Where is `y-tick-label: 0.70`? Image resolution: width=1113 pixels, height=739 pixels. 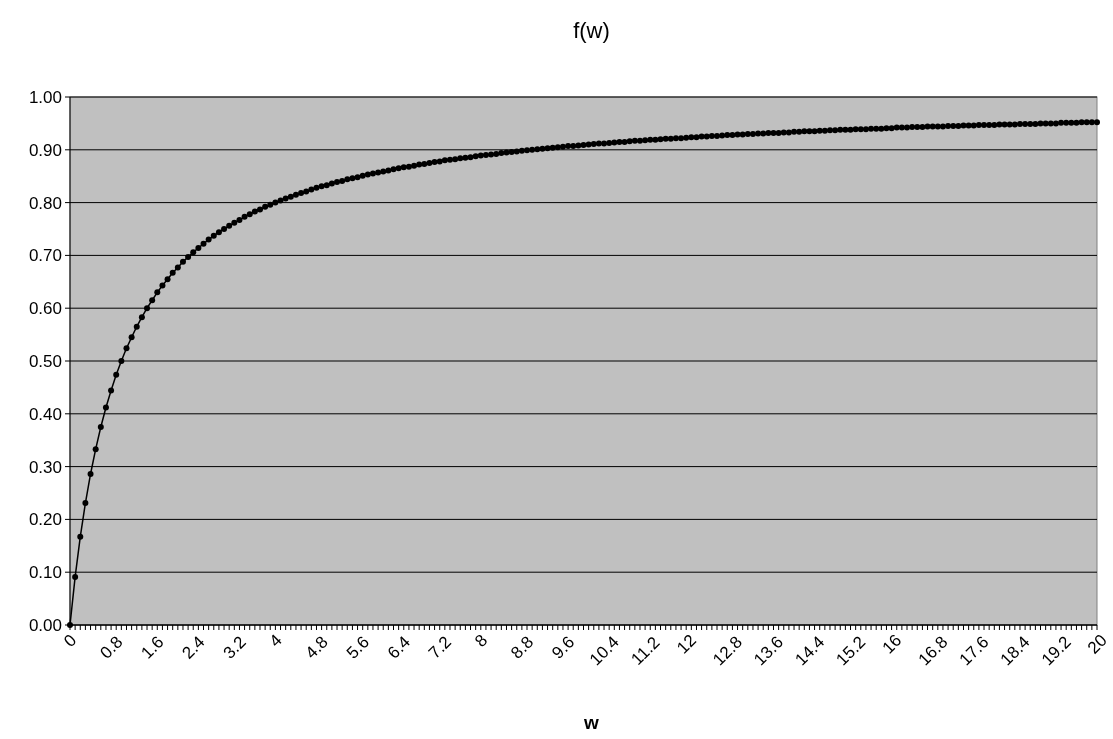
y-tick-label: 0.70 is located at coordinates (45, 256).